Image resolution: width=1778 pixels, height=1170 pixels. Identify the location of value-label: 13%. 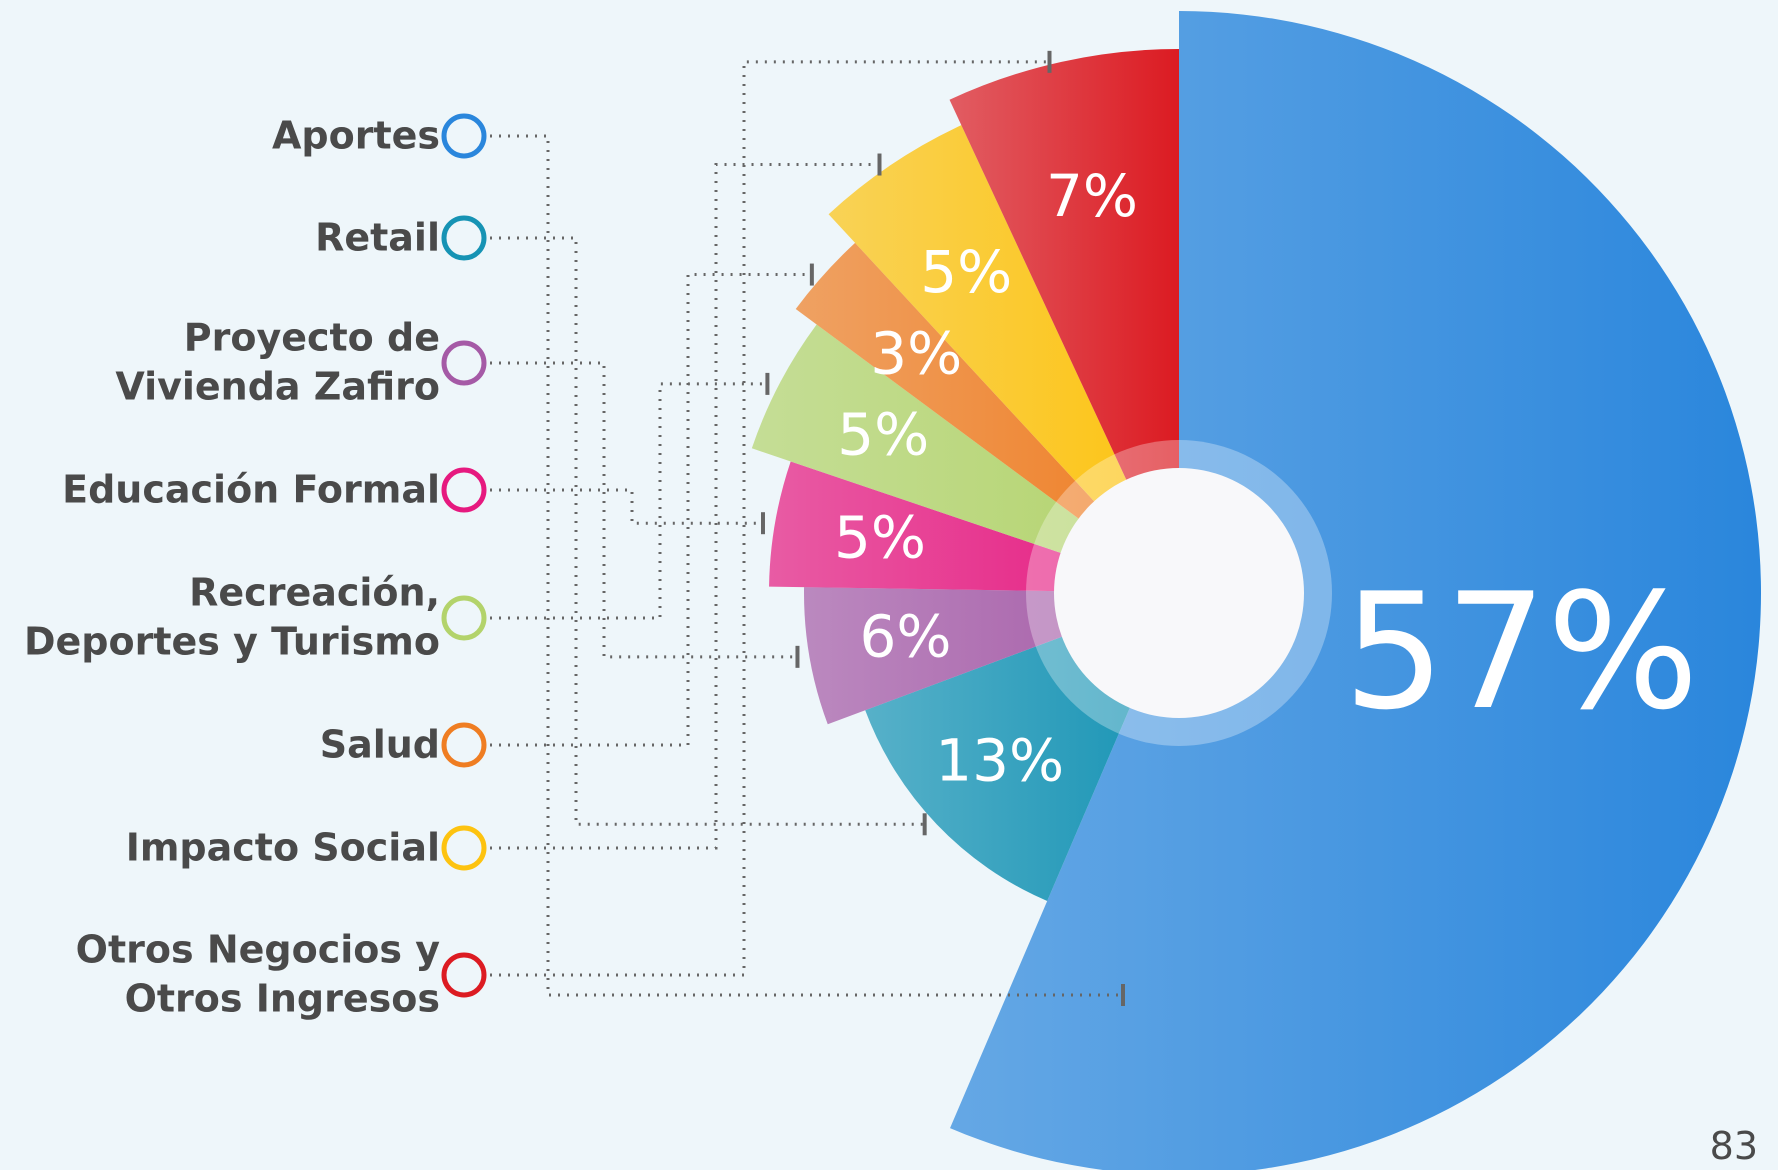
(999, 760).